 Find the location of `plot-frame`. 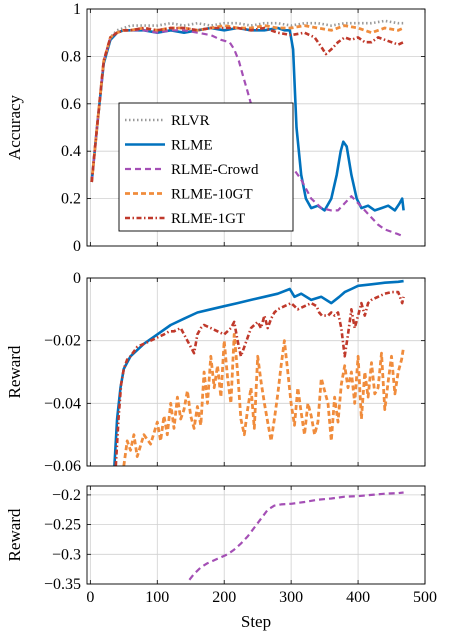

plot-frame is located at coordinates (256, 535).